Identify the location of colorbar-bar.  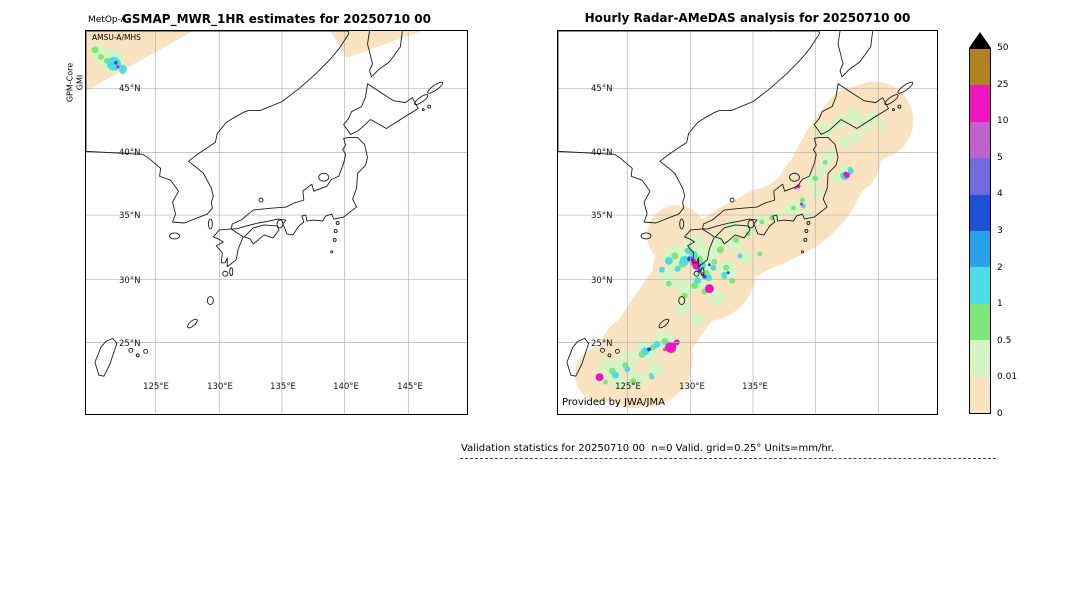
(980, 231).